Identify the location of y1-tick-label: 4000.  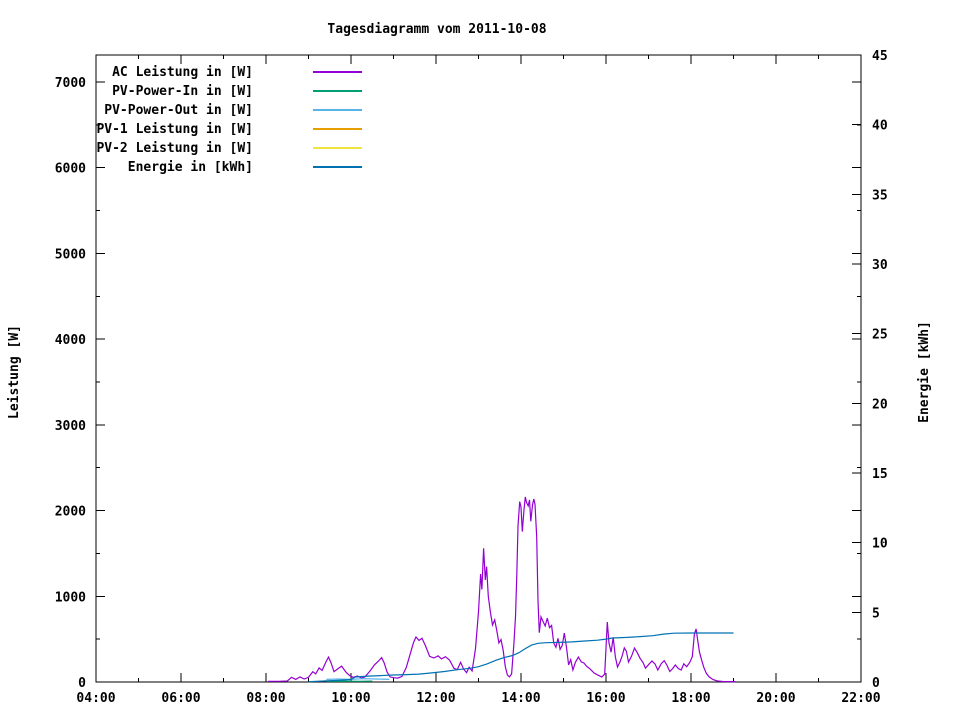
(70, 340).